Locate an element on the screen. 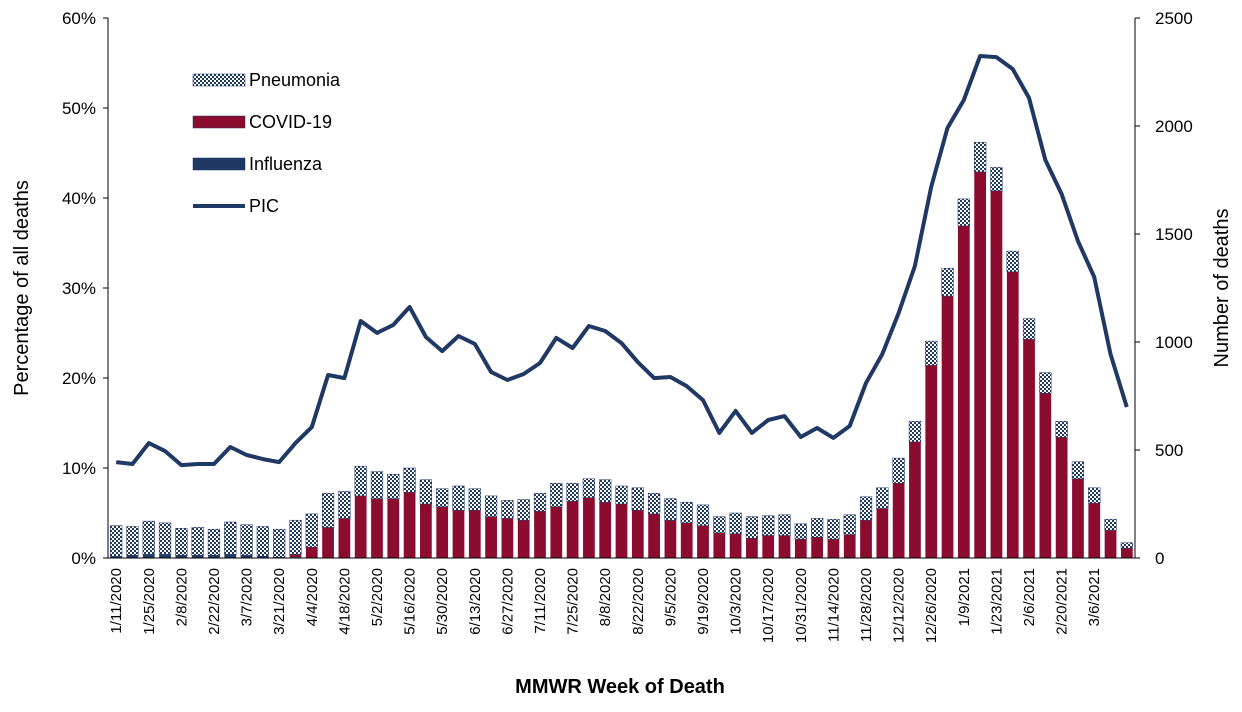  x-tick-label: 2/22/2020 is located at coordinates (214, 601).